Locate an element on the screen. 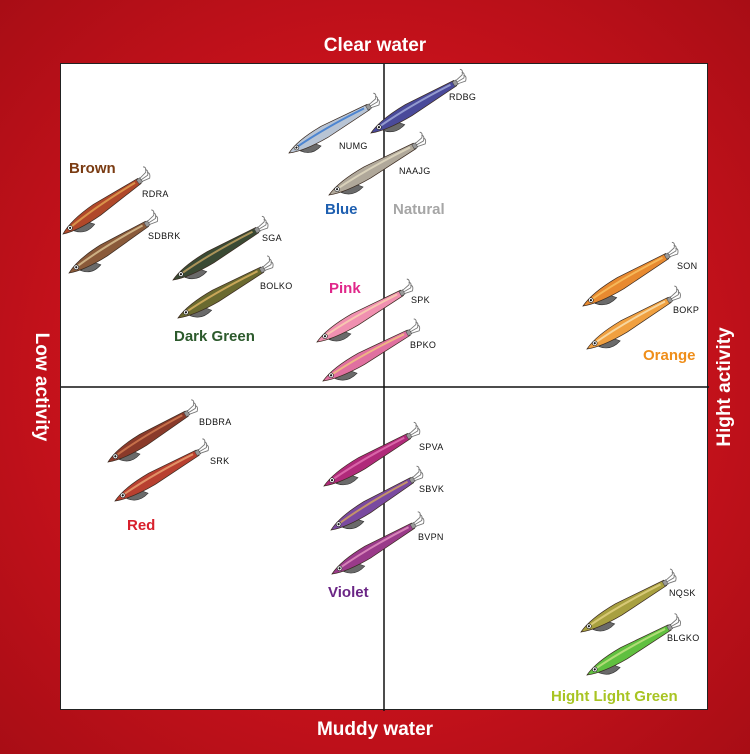 Image resolution: width=750 pixels, height=754 pixels. lure-bpko is located at coordinates (371, 350).